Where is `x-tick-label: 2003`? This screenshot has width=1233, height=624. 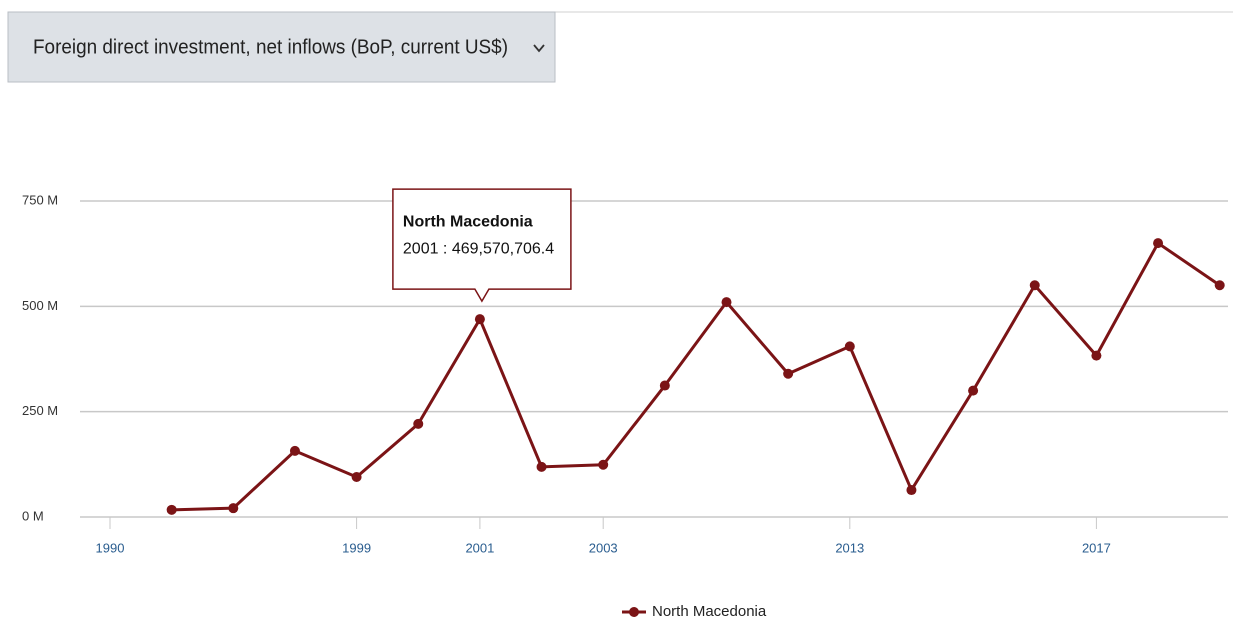
x-tick-label: 2003 is located at coordinates (603, 547).